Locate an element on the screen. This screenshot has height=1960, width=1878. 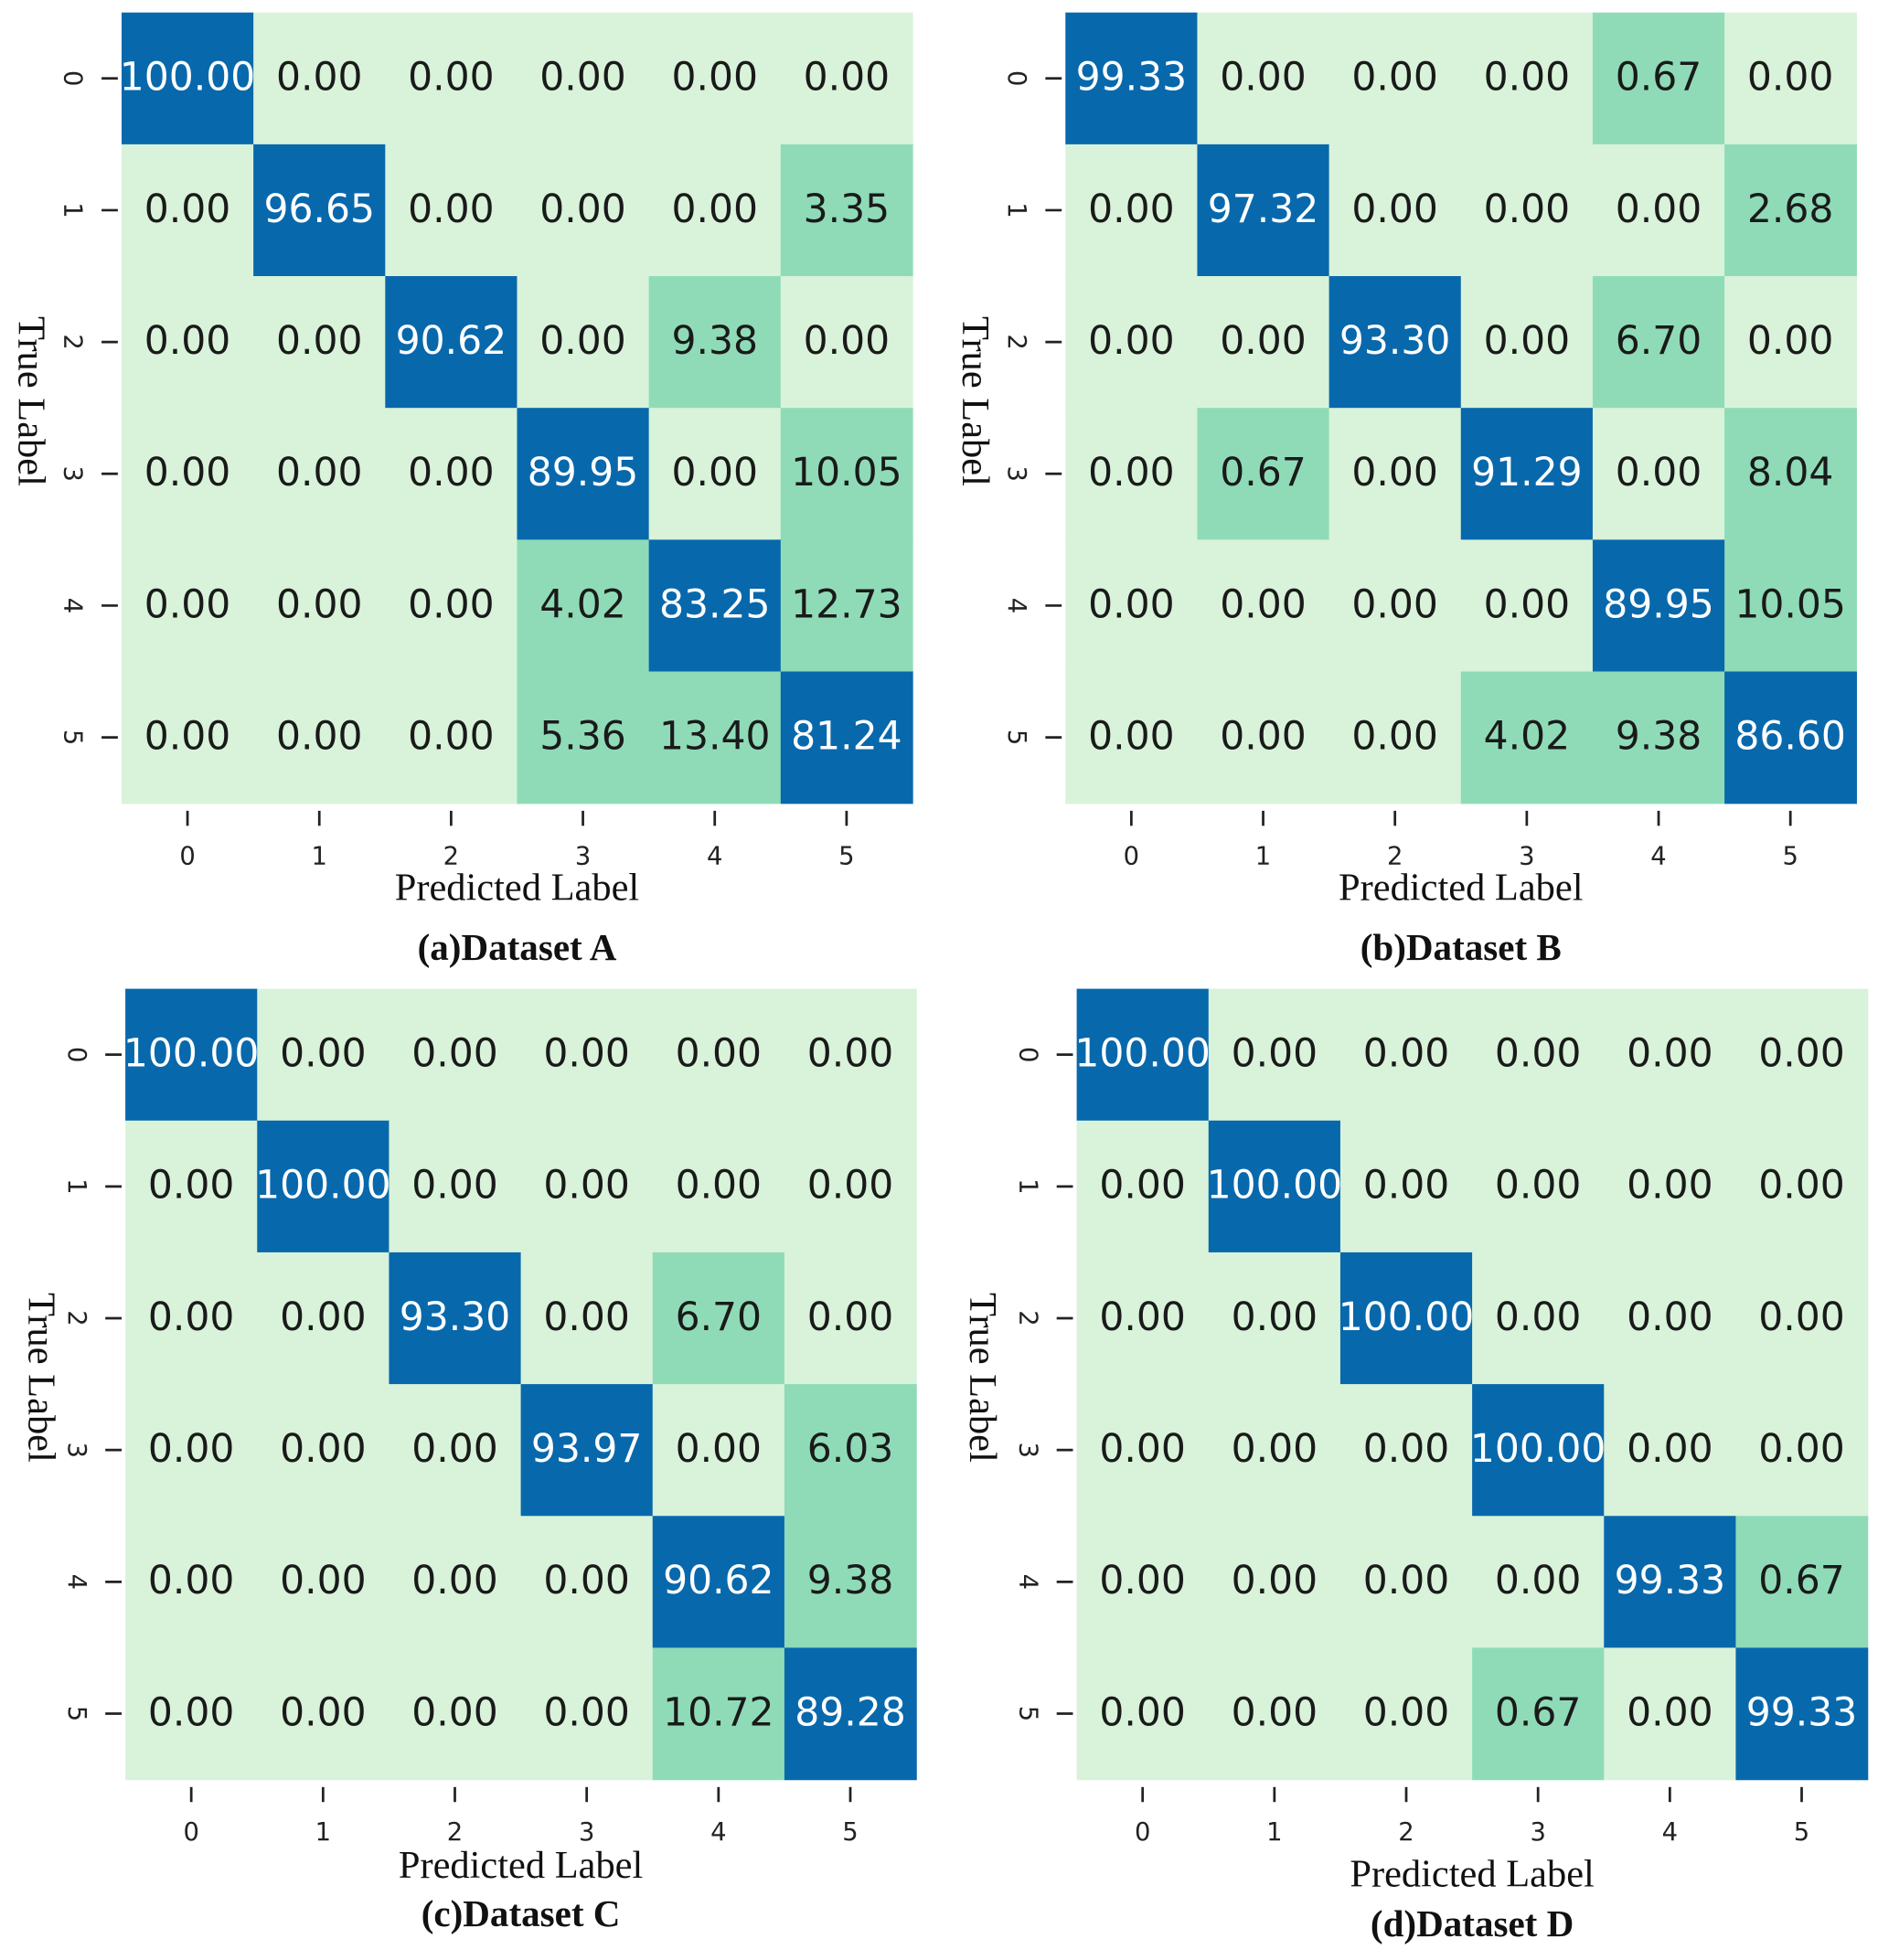
x-tick-label: 5 is located at coordinates (846, 856).